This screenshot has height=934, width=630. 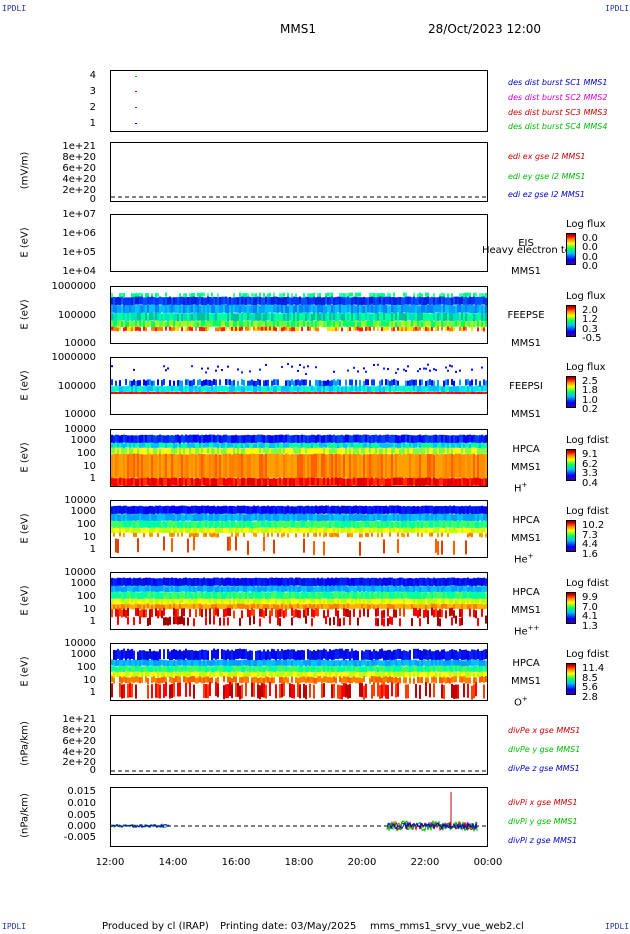 What do you see at coordinates (590, 454) in the screenshot?
I see `hpca-h-cb-0: 9.1` at bounding box center [590, 454].